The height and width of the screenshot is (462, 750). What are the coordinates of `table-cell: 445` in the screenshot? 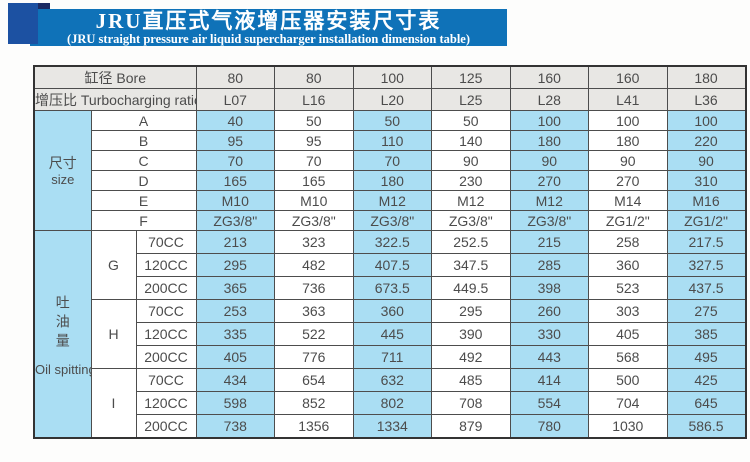 It's located at (392, 334).